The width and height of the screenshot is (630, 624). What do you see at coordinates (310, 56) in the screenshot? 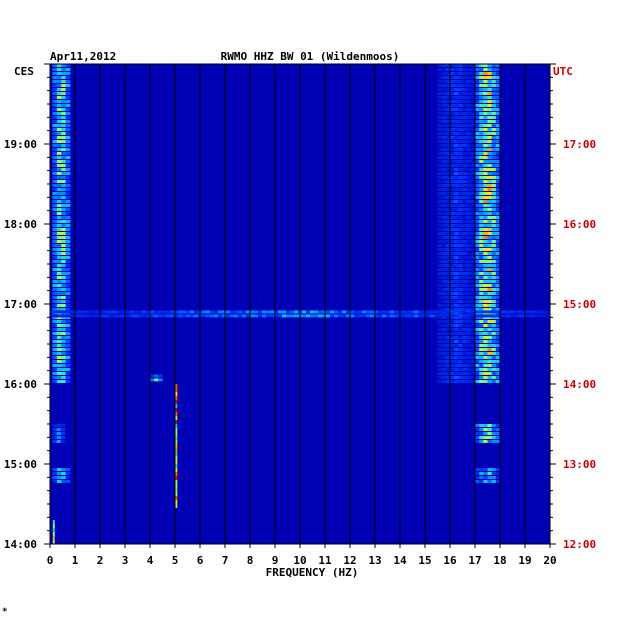
I see `station-title: RWMO HHZ BW 01 (Wildenmoos)` at bounding box center [310, 56].